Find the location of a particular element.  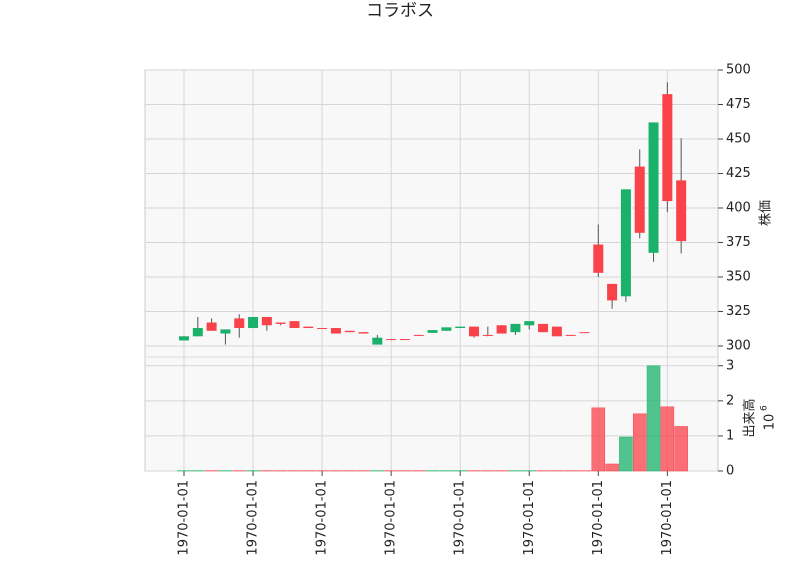

offset-base: 10 is located at coordinates (770, 422).